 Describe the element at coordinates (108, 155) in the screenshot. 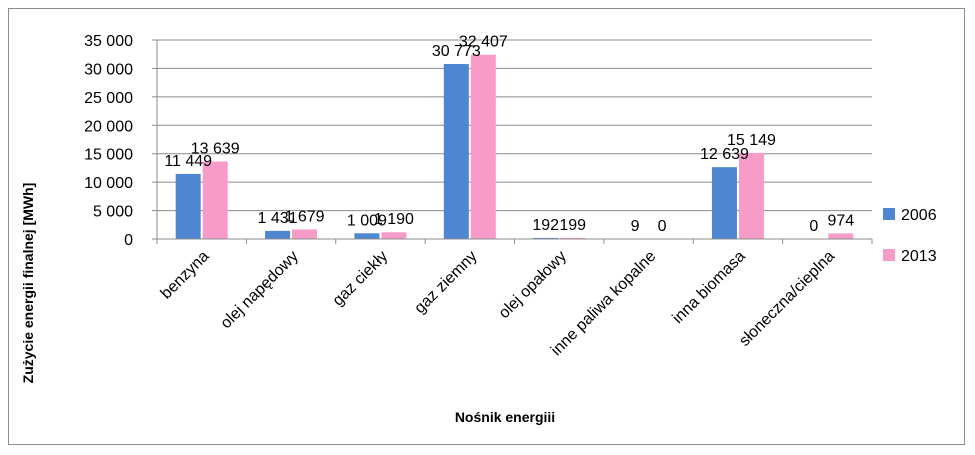

I see `y-tick-label: 15 000` at that location.